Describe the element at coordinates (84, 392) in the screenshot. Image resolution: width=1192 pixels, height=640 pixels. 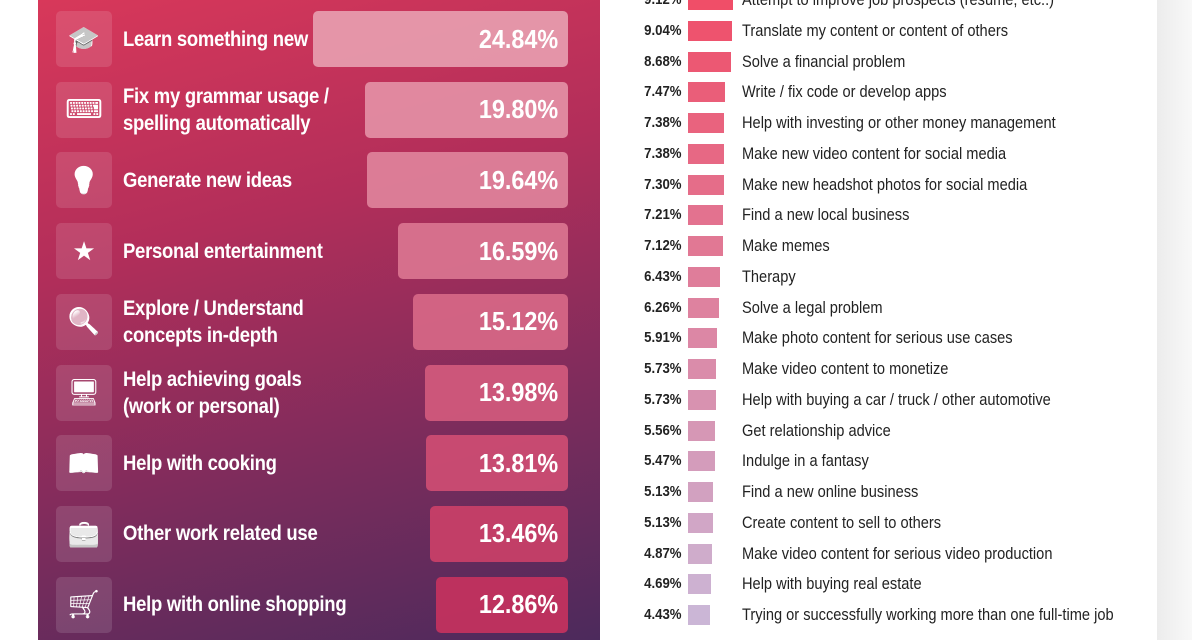
I see `monitor-target-icon: 🖥` at that location.